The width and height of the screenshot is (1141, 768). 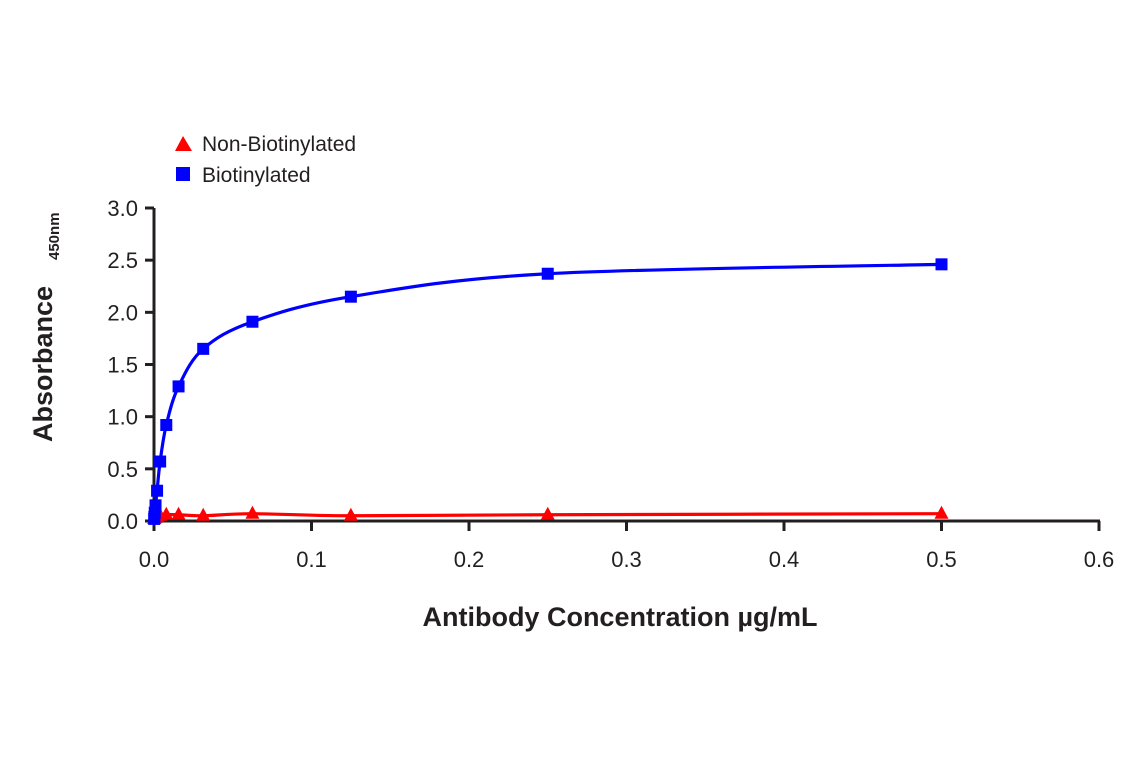 I want to click on x-axis: 0.0 0.1 0.2 0.3 0.4 0.5 0.6, so click(x=627, y=545).